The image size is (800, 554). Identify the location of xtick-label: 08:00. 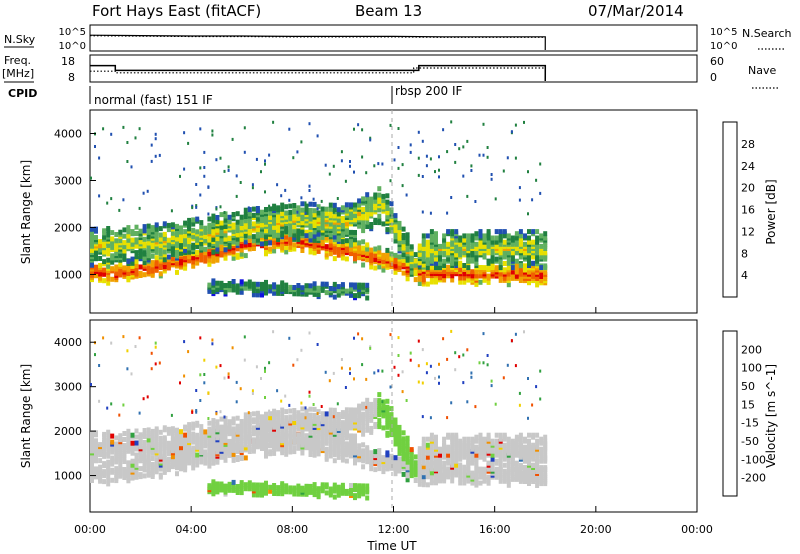
(292, 529).